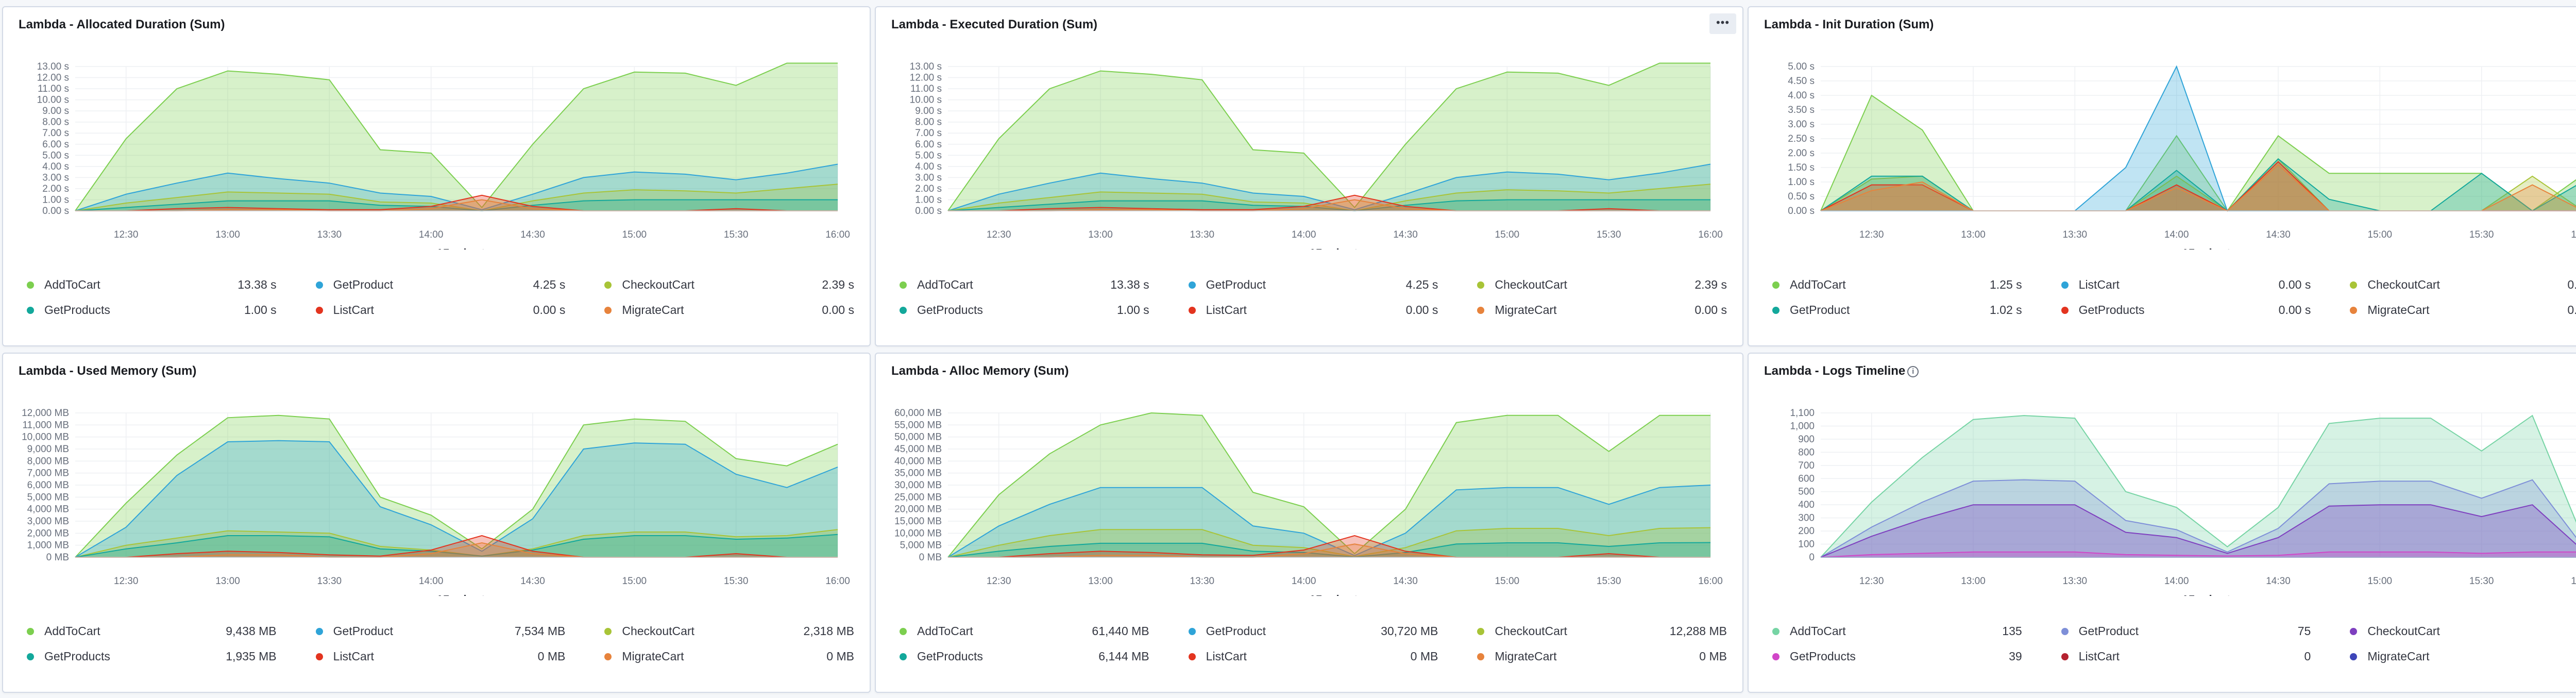 This screenshot has width=2576, height=698. What do you see at coordinates (1020, 631) in the screenshot?
I see `legend-item-addtocart: AddToCart 61,440 MB` at bounding box center [1020, 631].